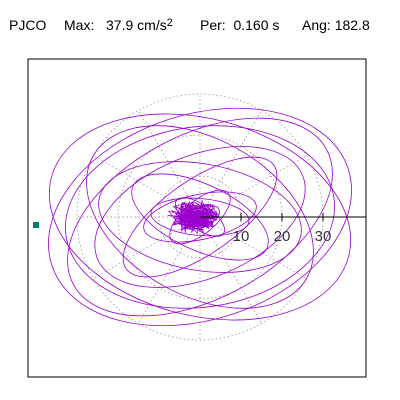 Image resolution: width=400 pixels, height=400 pixels. I want to click on max-readout: Max: 37.9 cm/s2, so click(118, 25).